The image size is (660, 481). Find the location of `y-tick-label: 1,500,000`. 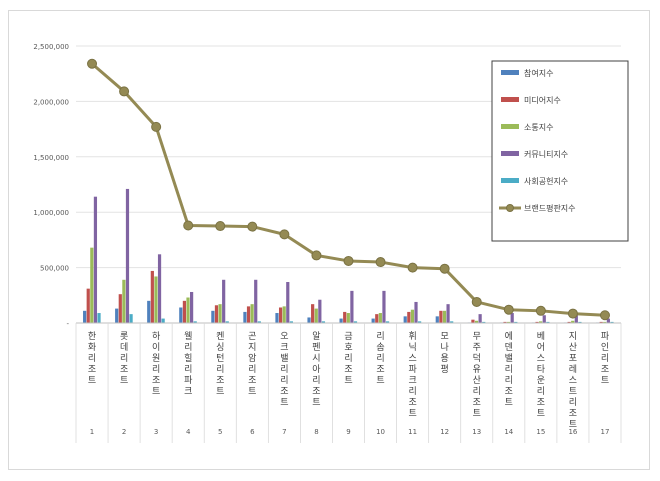

y-tick-label: 1,500,000 is located at coordinates (51, 158).